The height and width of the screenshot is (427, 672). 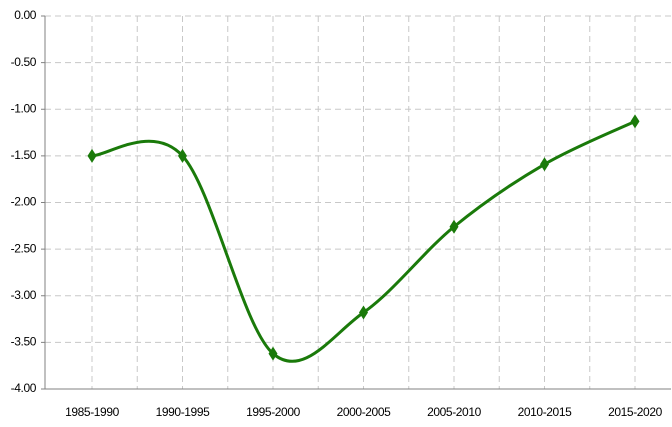 What do you see at coordinates (24, 248) in the screenshot?
I see `y-tick-label: -2.50` at bounding box center [24, 248].